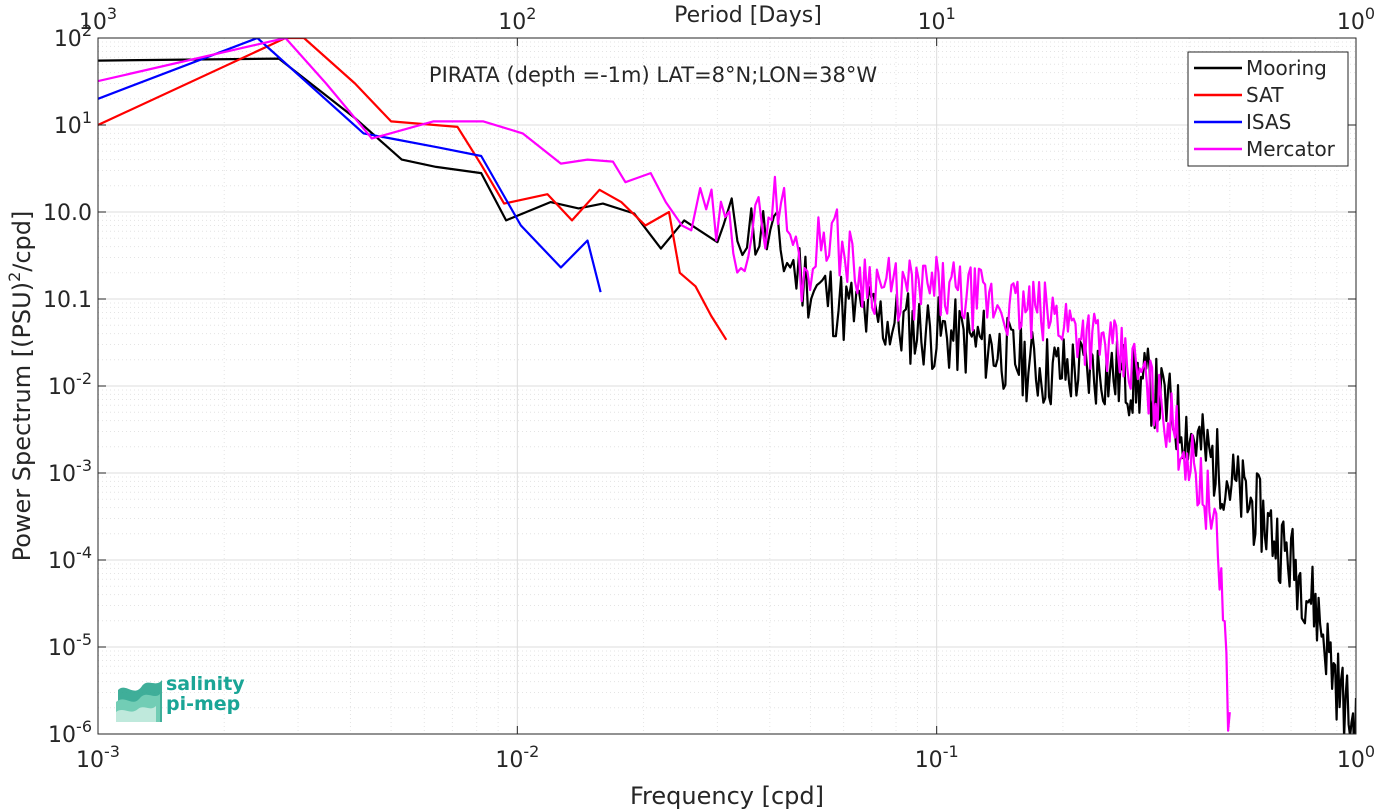  What do you see at coordinates (937, 757) in the screenshot?
I see `x-tick-label: 10⁻¹` at bounding box center [937, 757].